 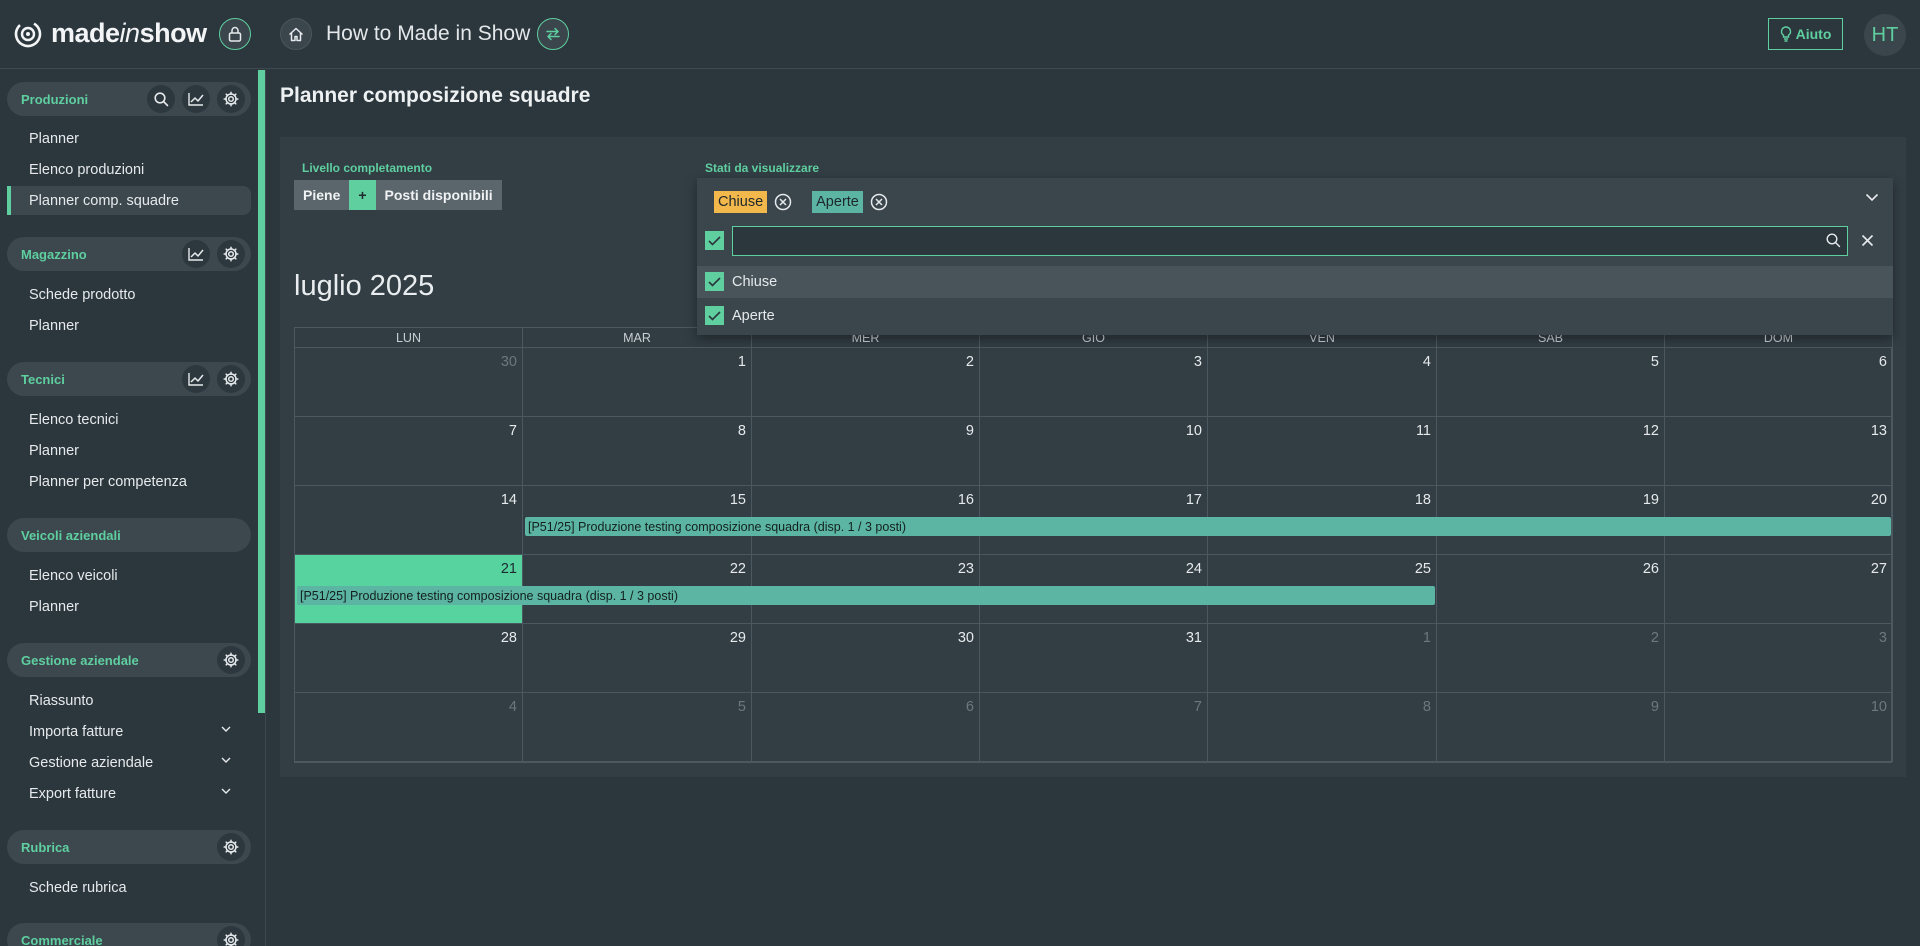 I want to click on search-button, so click(x=161, y=99).